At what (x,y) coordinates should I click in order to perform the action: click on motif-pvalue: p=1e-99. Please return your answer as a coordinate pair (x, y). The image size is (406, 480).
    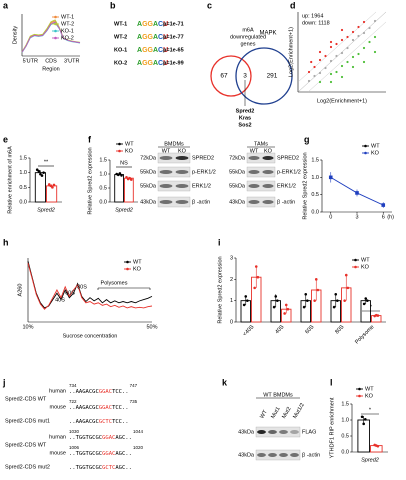
    Looking at the image, I should click on (173, 63).